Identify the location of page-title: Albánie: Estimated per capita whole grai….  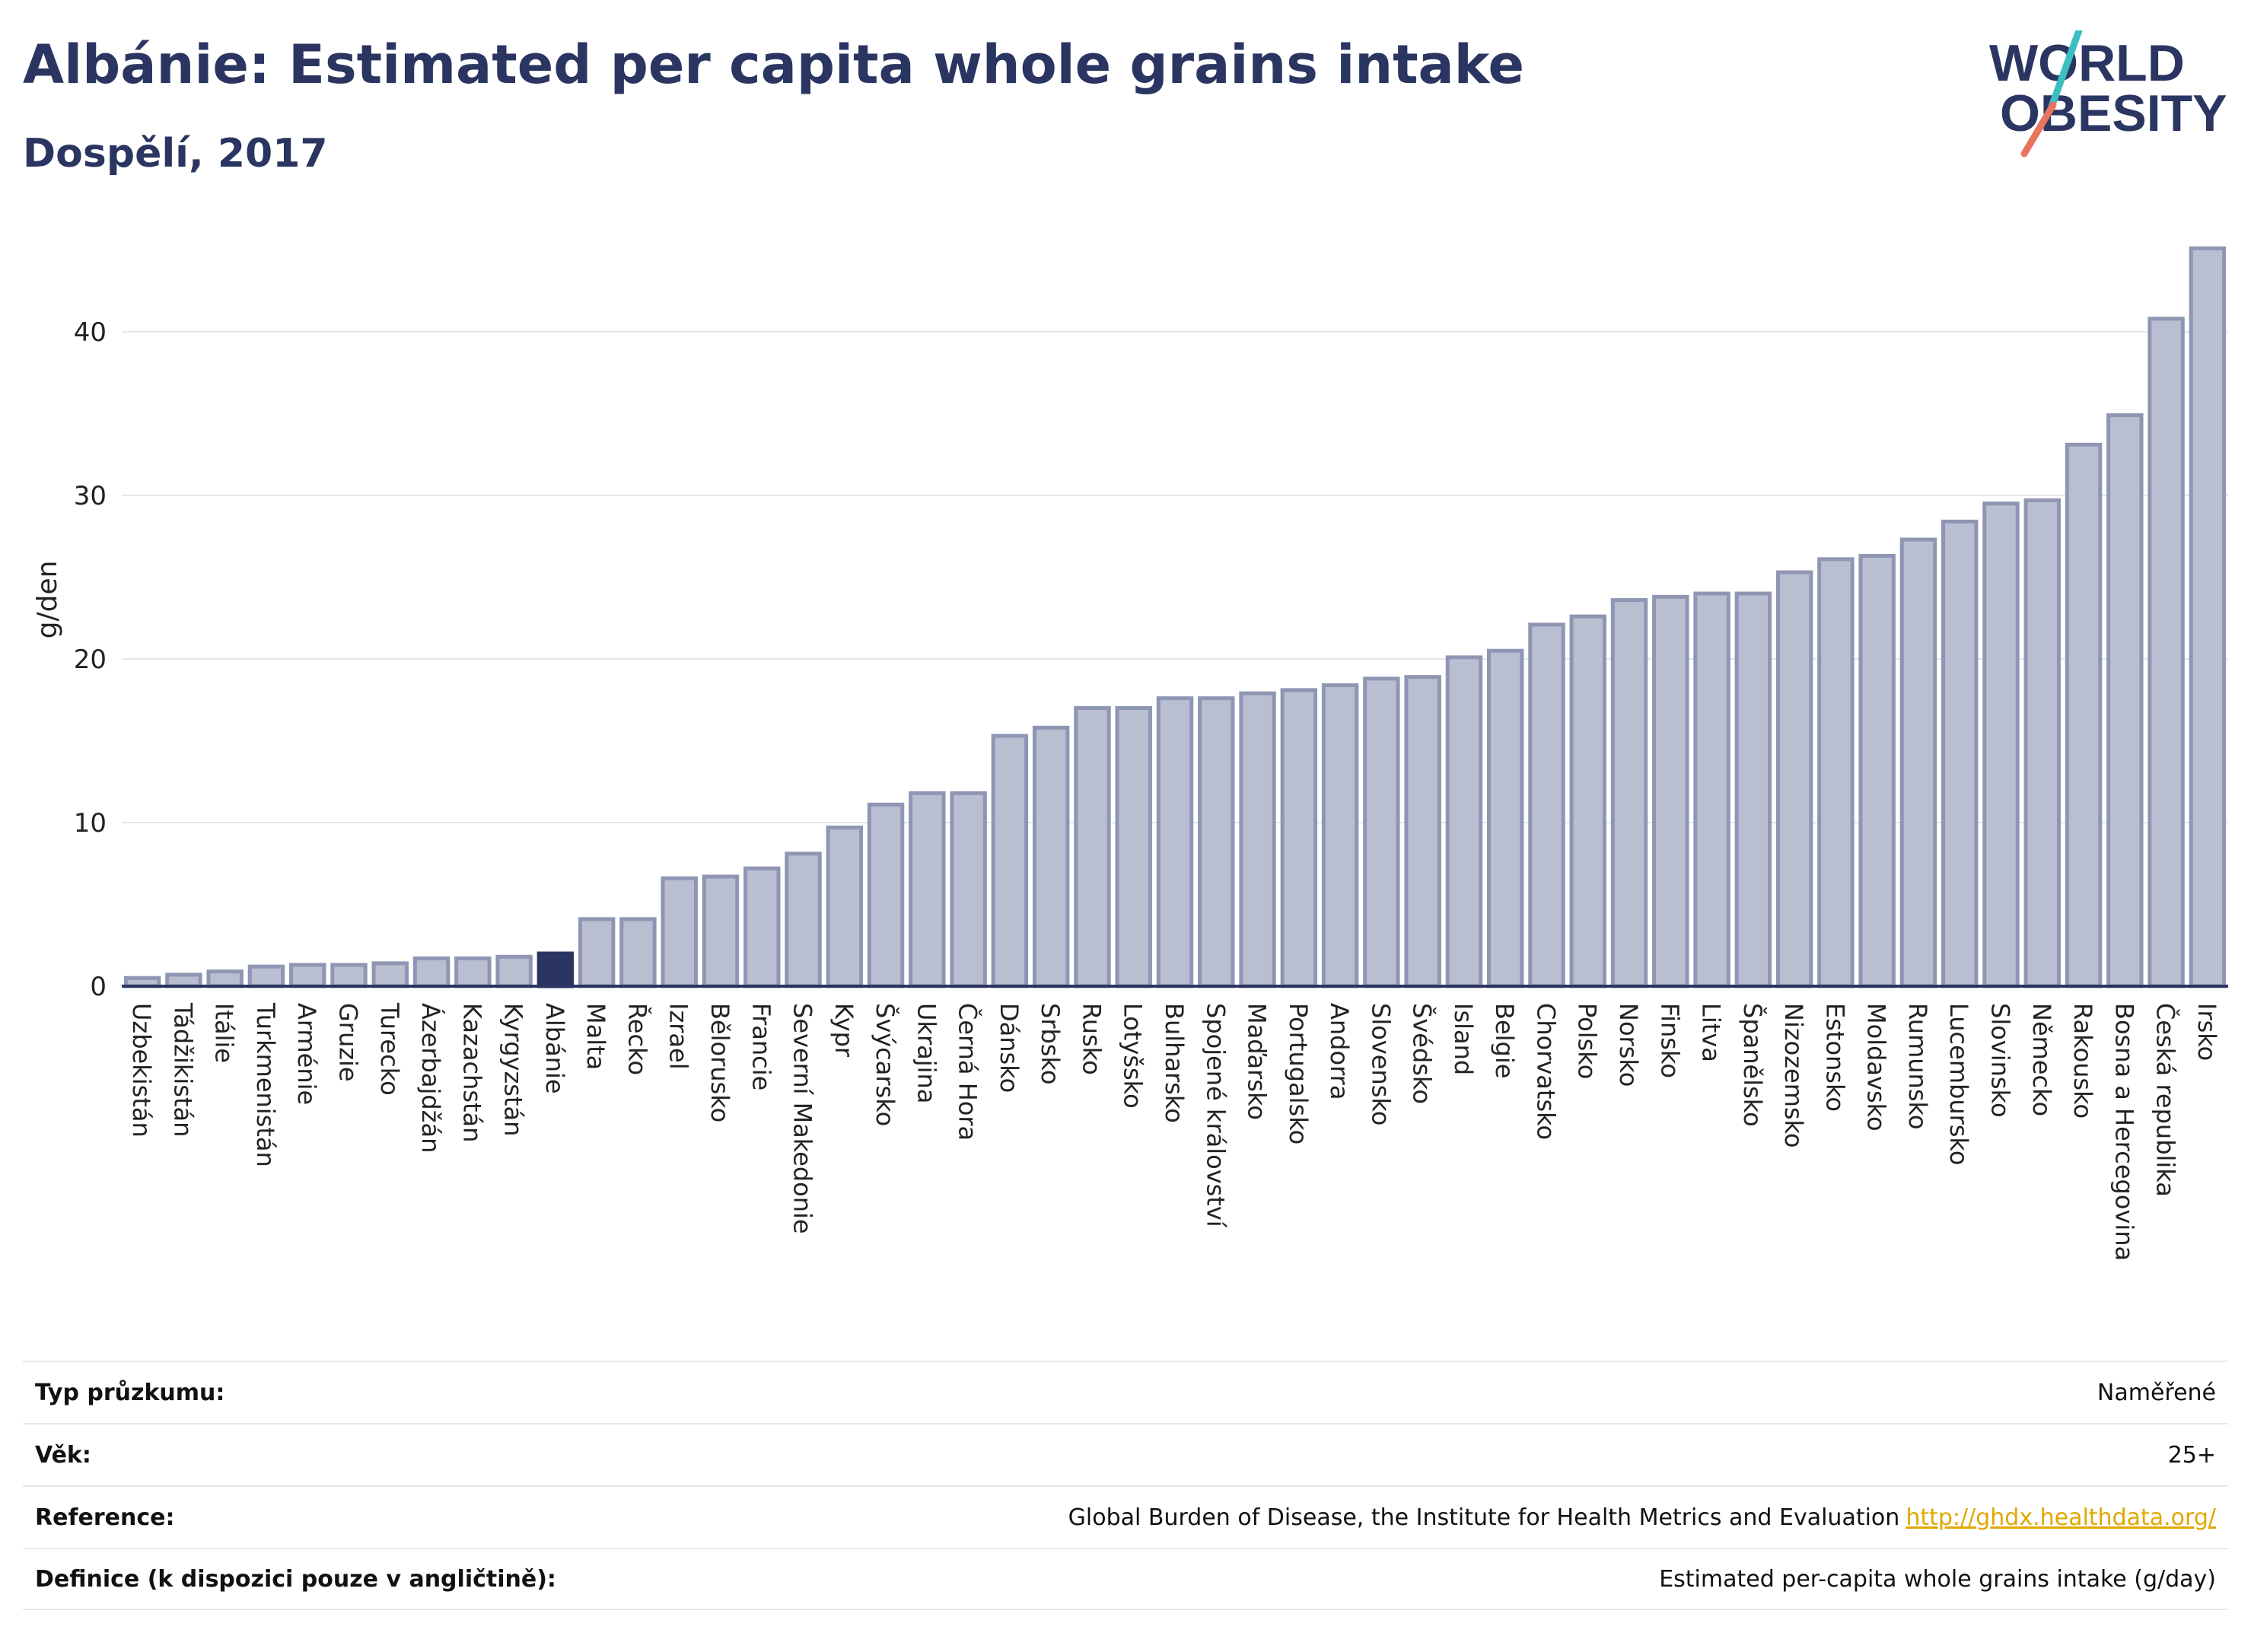
(773, 64).